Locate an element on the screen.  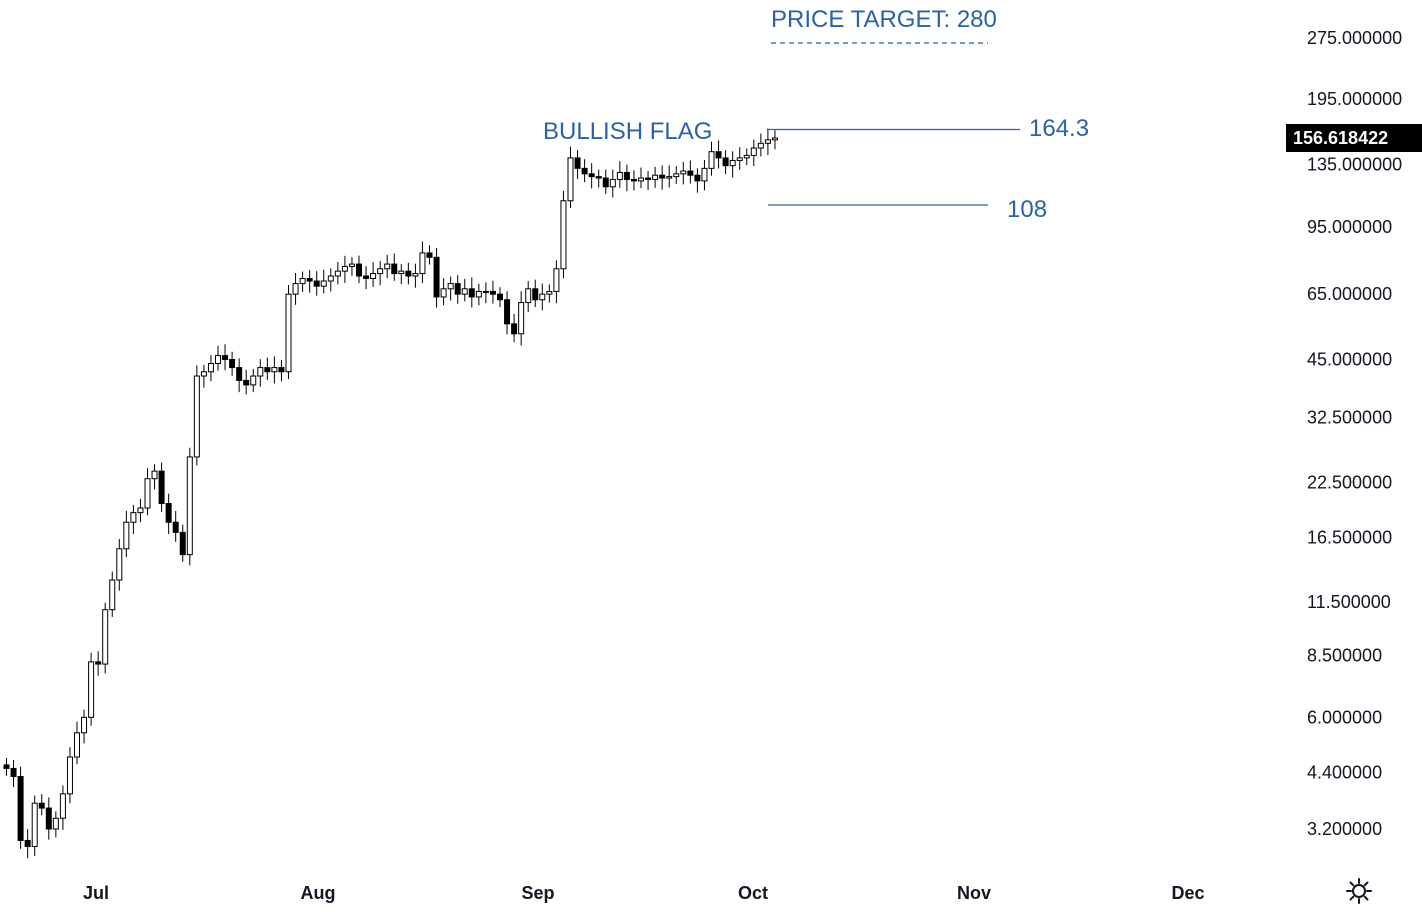
y-tick-label: 32.500000 is located at coordinates (1349, 417).